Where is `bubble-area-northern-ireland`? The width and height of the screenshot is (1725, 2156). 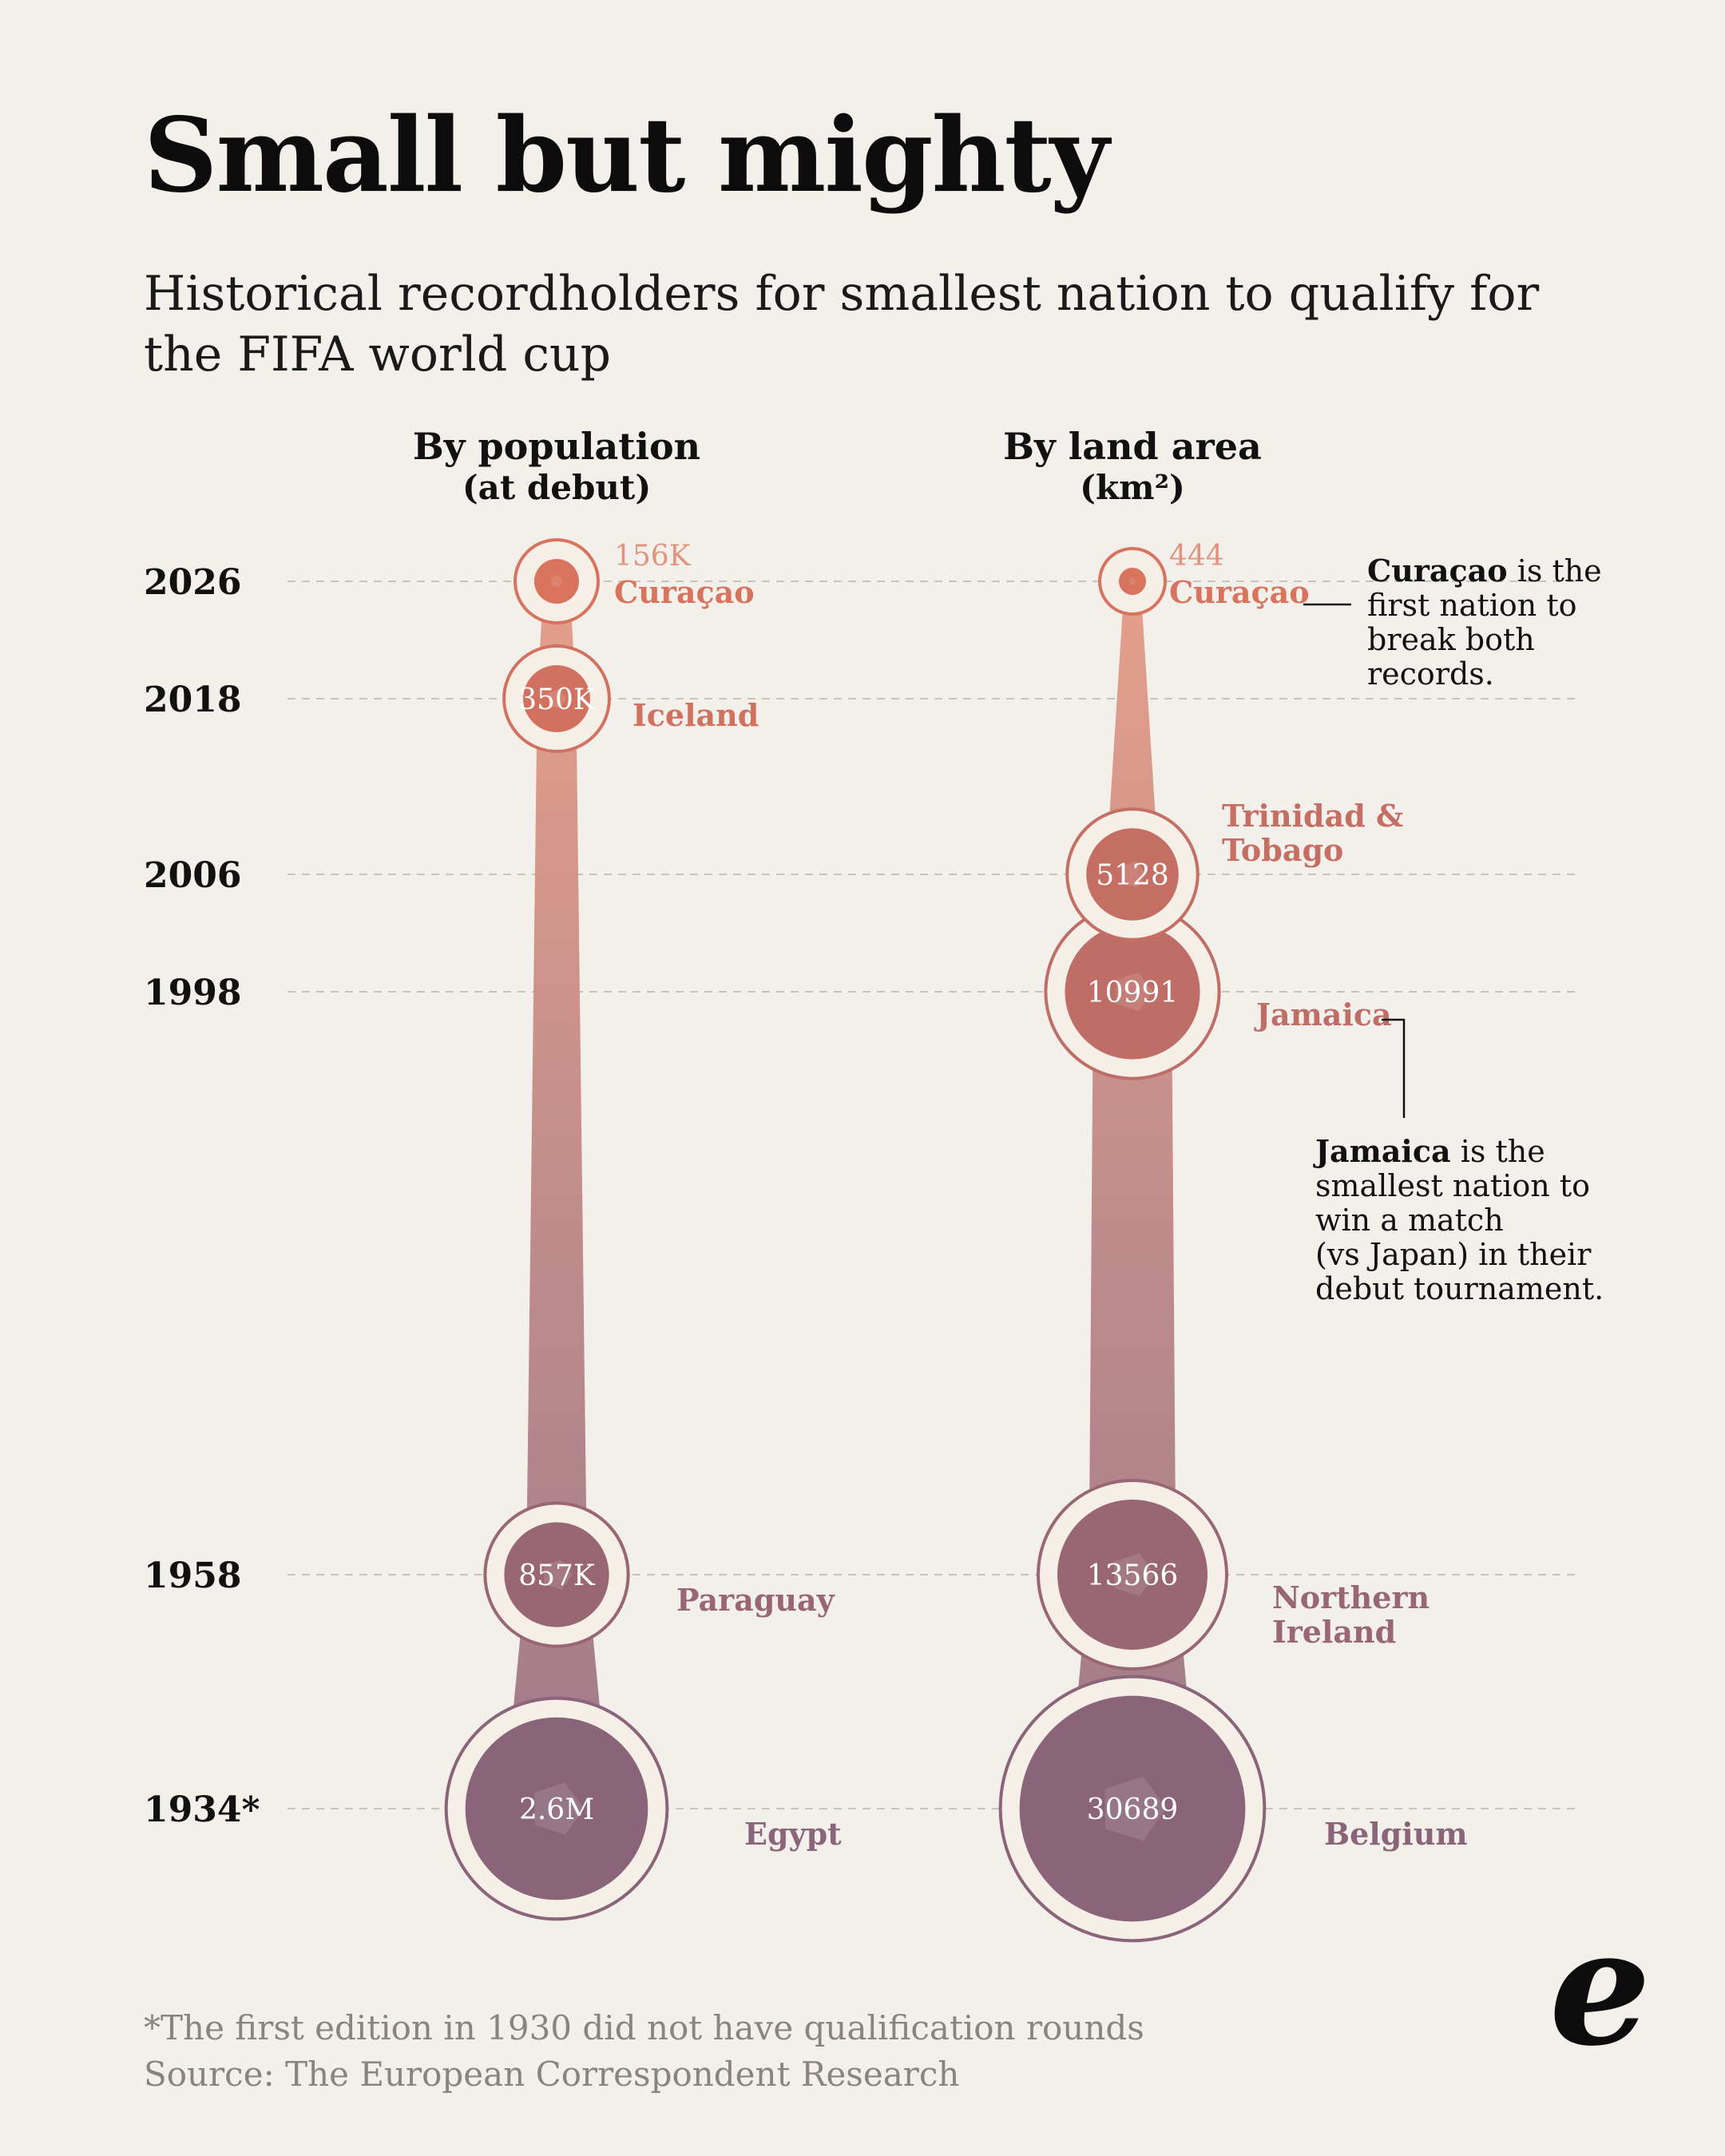
bubble-area-northern-ireland is located at coordinates (1133, 1575).